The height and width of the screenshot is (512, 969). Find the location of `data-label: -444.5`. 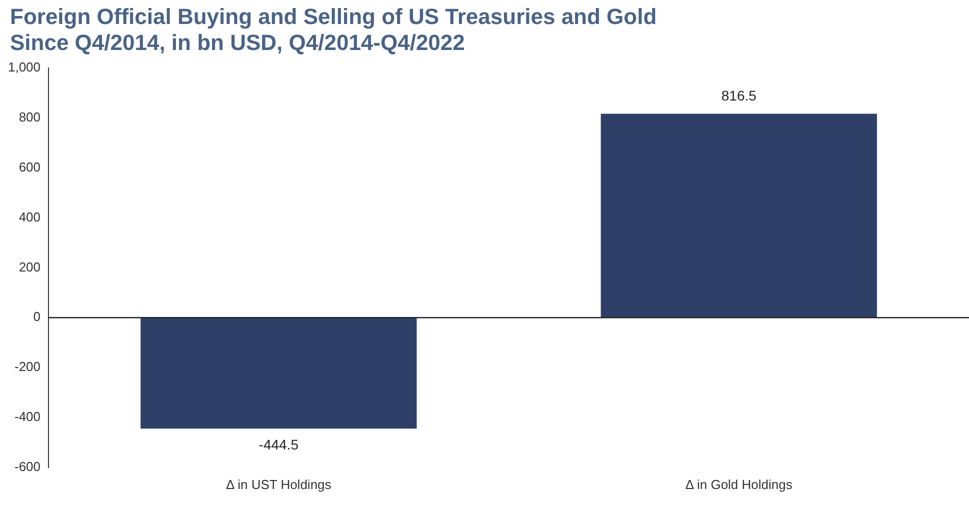

data-label: -444.5 is located at coordinates (278, 444).